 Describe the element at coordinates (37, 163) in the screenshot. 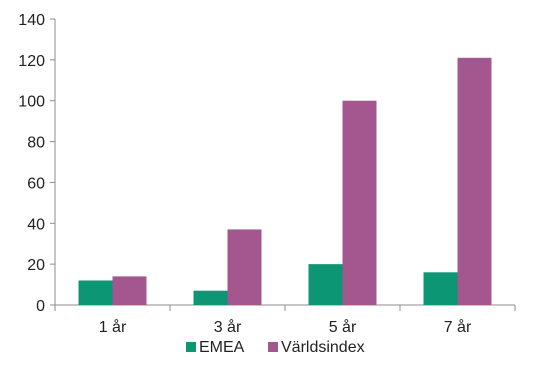

I see `y-axis: 0 20 40 60 80 100 120 140` at that location.